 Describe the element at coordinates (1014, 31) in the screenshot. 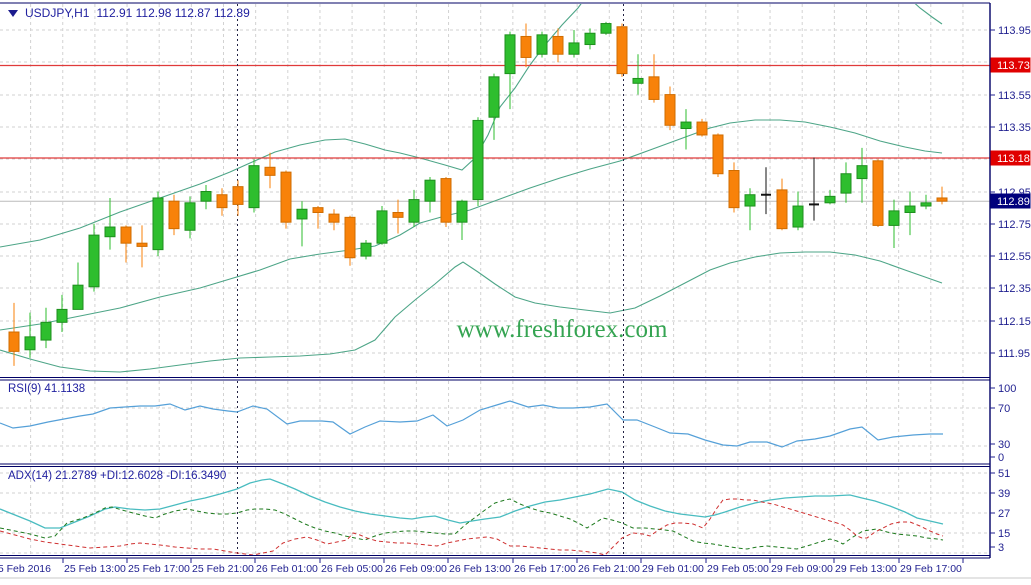

I see `price-label: 113.95` at that location.